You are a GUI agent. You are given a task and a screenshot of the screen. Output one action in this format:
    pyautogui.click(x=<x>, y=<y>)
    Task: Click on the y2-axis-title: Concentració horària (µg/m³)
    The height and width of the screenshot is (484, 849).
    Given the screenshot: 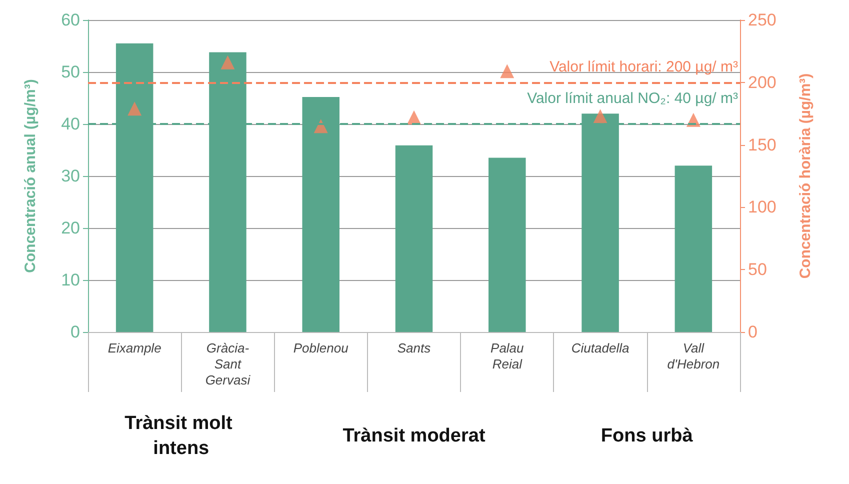 What is the action you would take?
    pyautogui.click(x=805, y=176)
    